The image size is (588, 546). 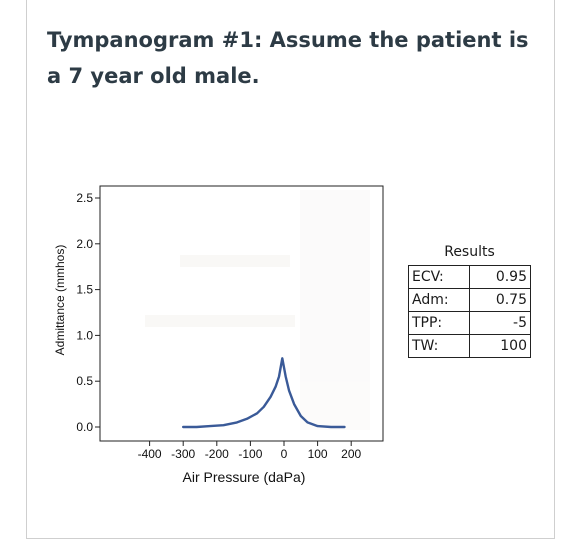 I want to click on results-row-tw: TW: 100, so click(x=469, y=346).